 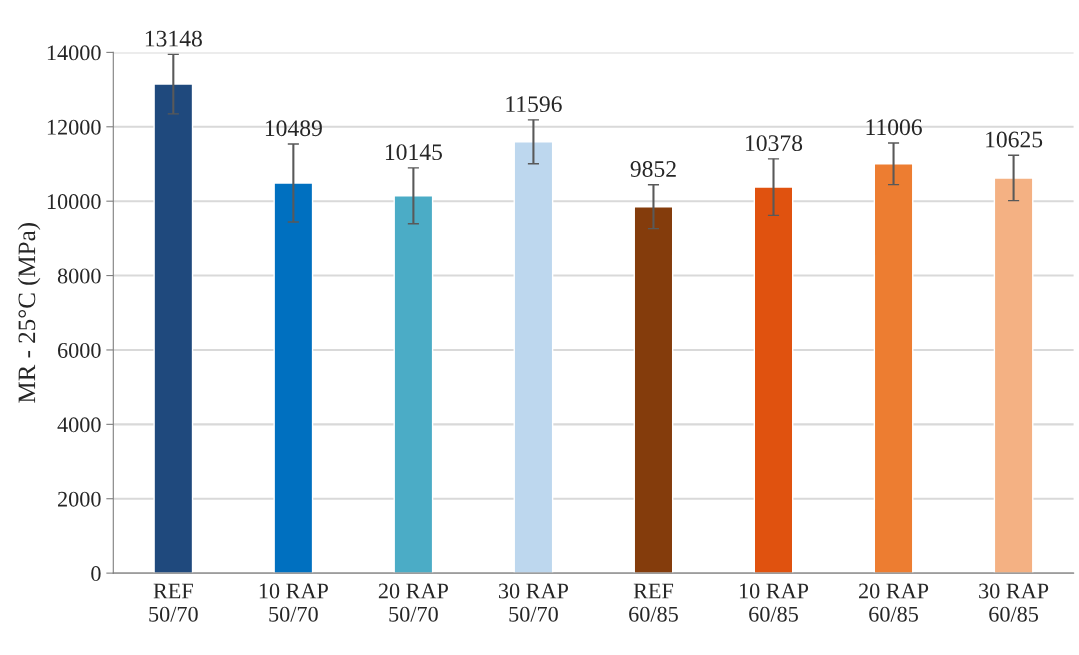 I want to click on data-label: 10145, so click(x=413, y=152).